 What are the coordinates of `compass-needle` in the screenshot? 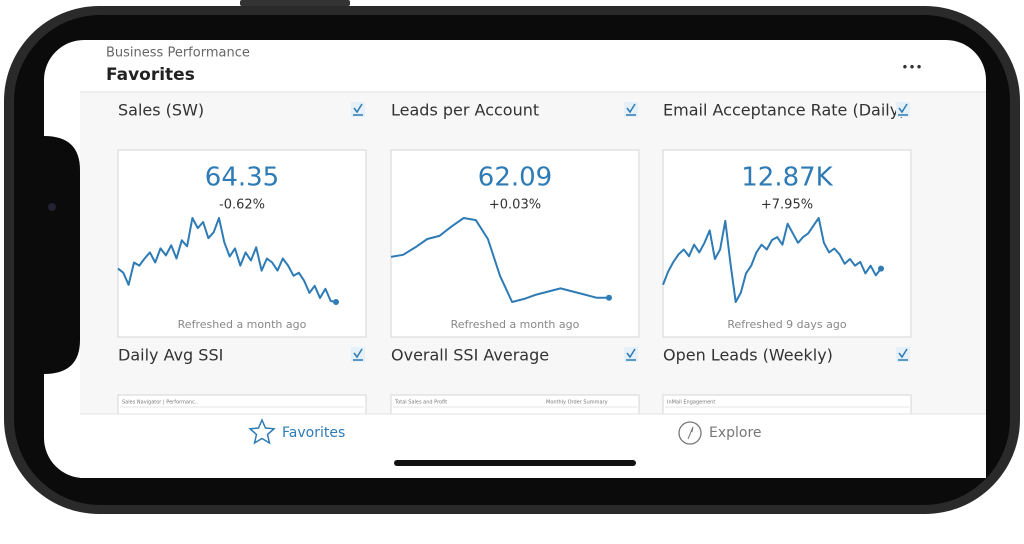 It's located at (690, 433).